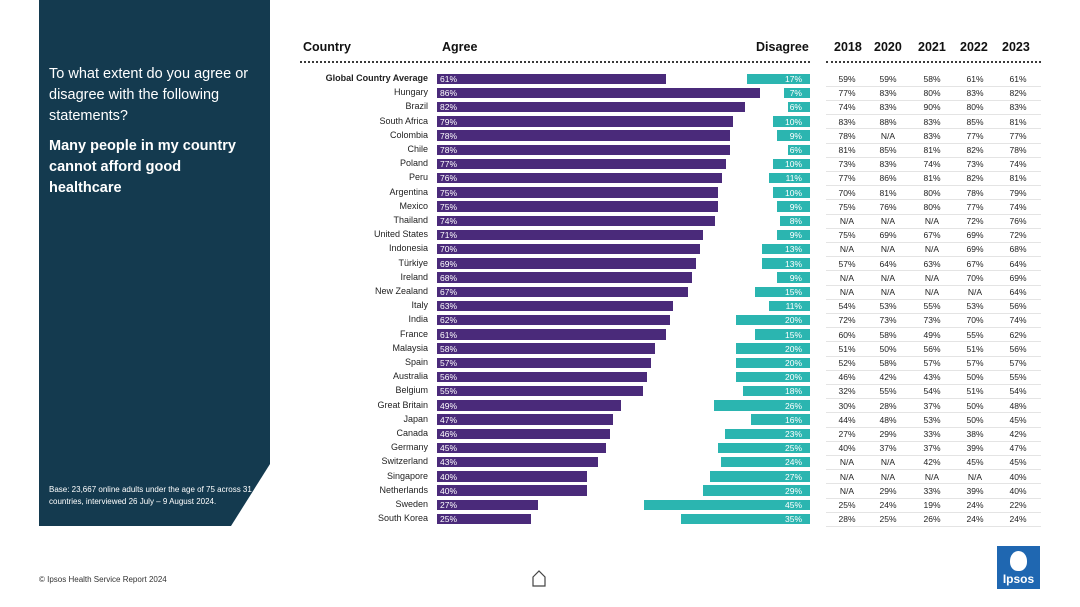  I want to click on trend-value-2022: 85%, so click(975, 121).